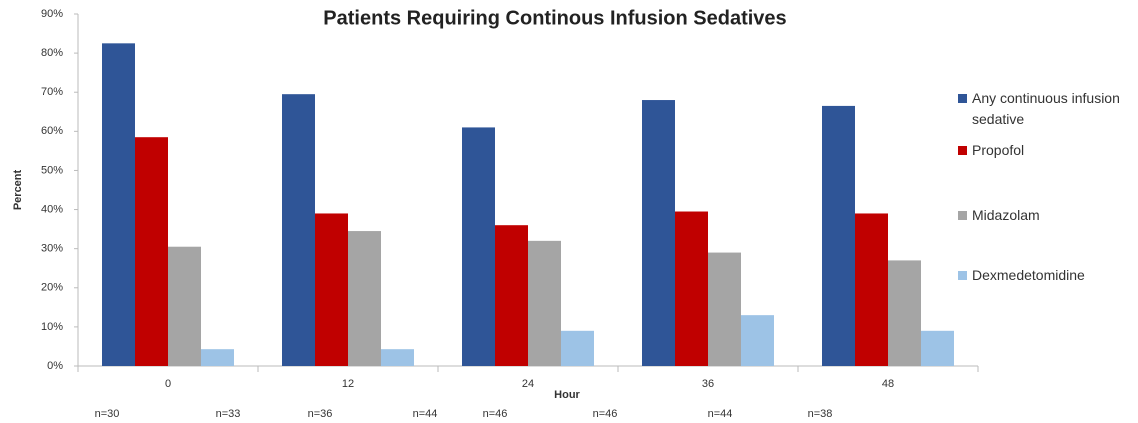 The image size is (1138, 423). Describe the element at coordinates (168, 384) in the screenshot. I see `x-tick-label: 0` at that location.